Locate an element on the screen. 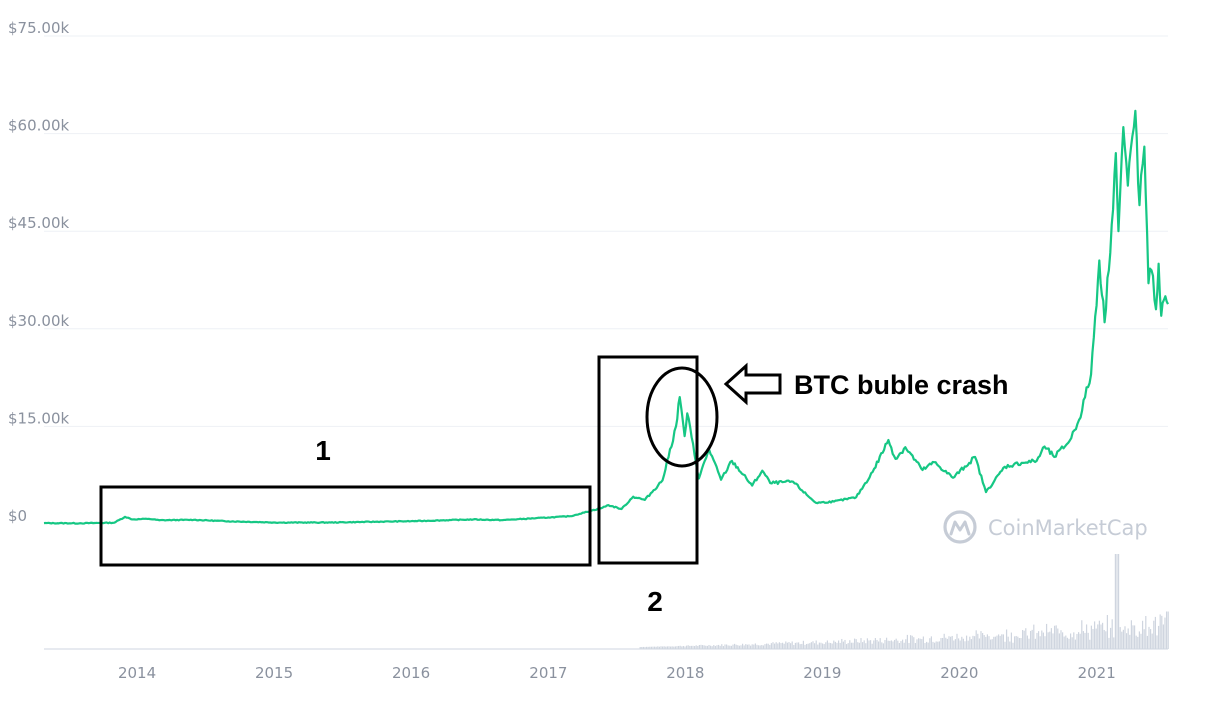  y-tick-label: $75.00k is located at coordinates (38, 28).